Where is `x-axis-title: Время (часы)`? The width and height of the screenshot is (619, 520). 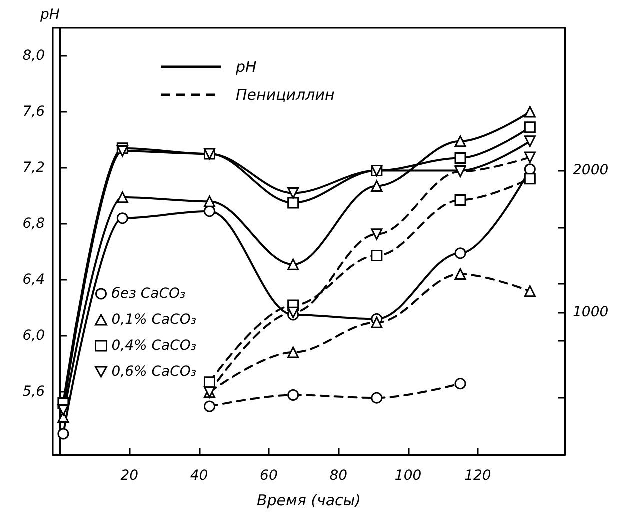
x-axis-title: Время (часы) is located at coordinates (309, 501).